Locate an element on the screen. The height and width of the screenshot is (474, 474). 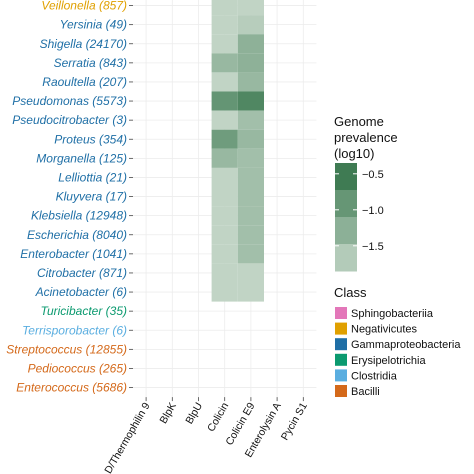
column-label: Colicin is located at coordinates (218, 416).